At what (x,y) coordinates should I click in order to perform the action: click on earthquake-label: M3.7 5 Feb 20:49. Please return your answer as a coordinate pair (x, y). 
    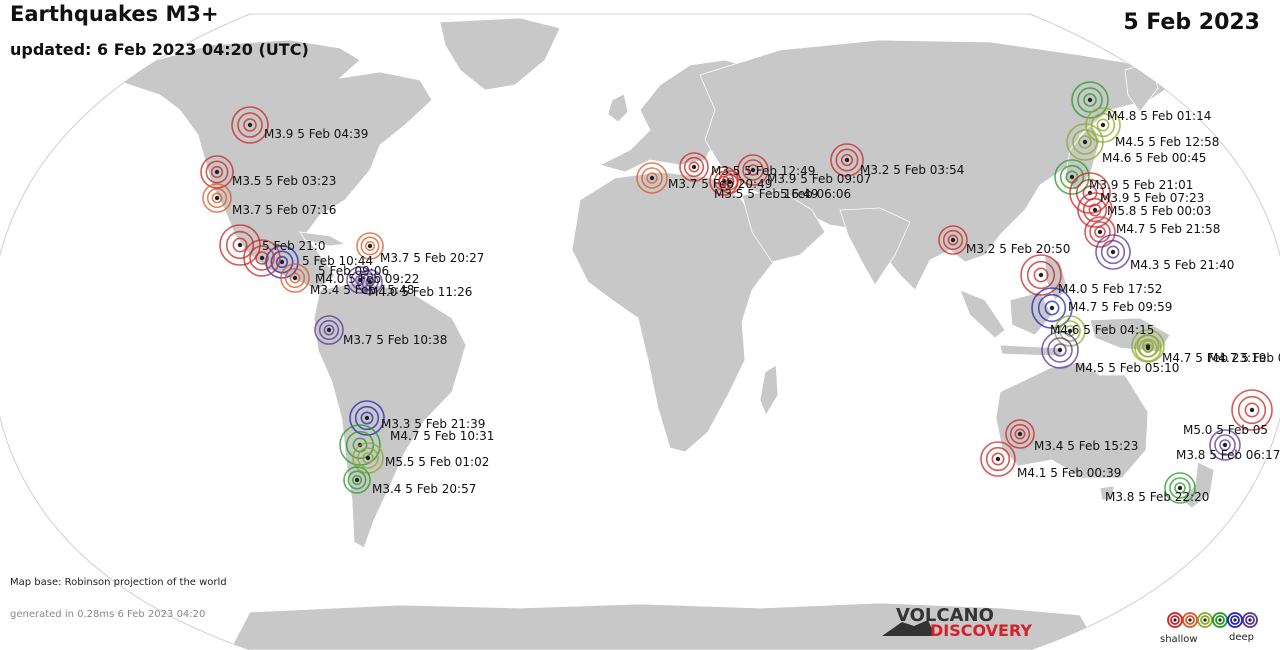
    Looking at the image, I should click on (720, 184).